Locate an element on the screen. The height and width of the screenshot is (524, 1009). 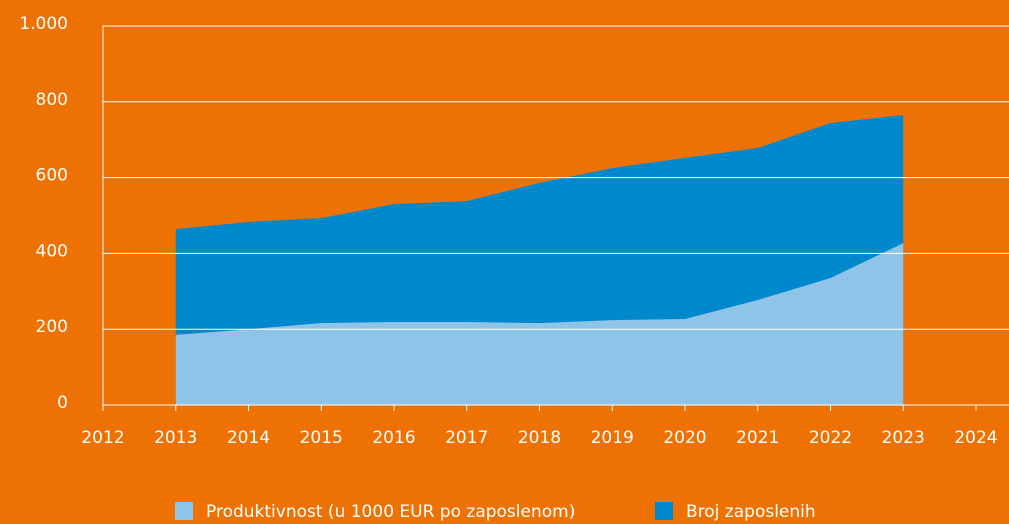
y-tick-label: 1.000 is located at coordinates (43, 24).